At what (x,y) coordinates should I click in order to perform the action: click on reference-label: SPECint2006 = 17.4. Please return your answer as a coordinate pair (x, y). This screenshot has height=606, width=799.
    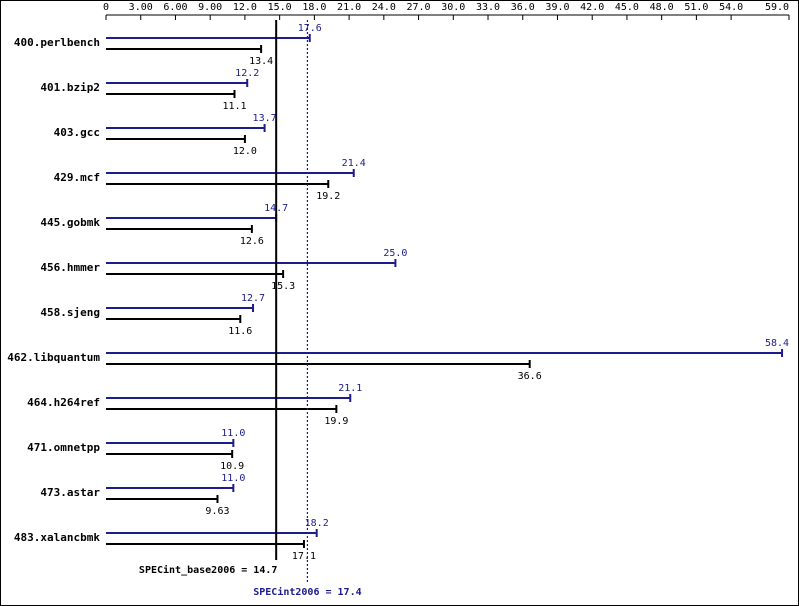
    Looking at the image, I should click on (307, 592).